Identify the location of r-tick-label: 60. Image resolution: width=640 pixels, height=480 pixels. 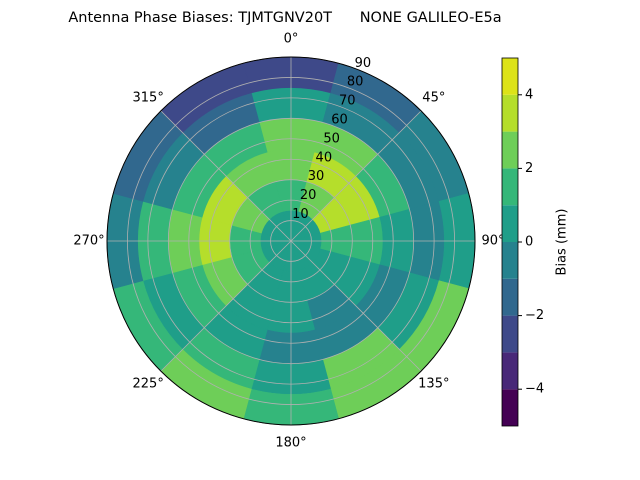
(339, 119).